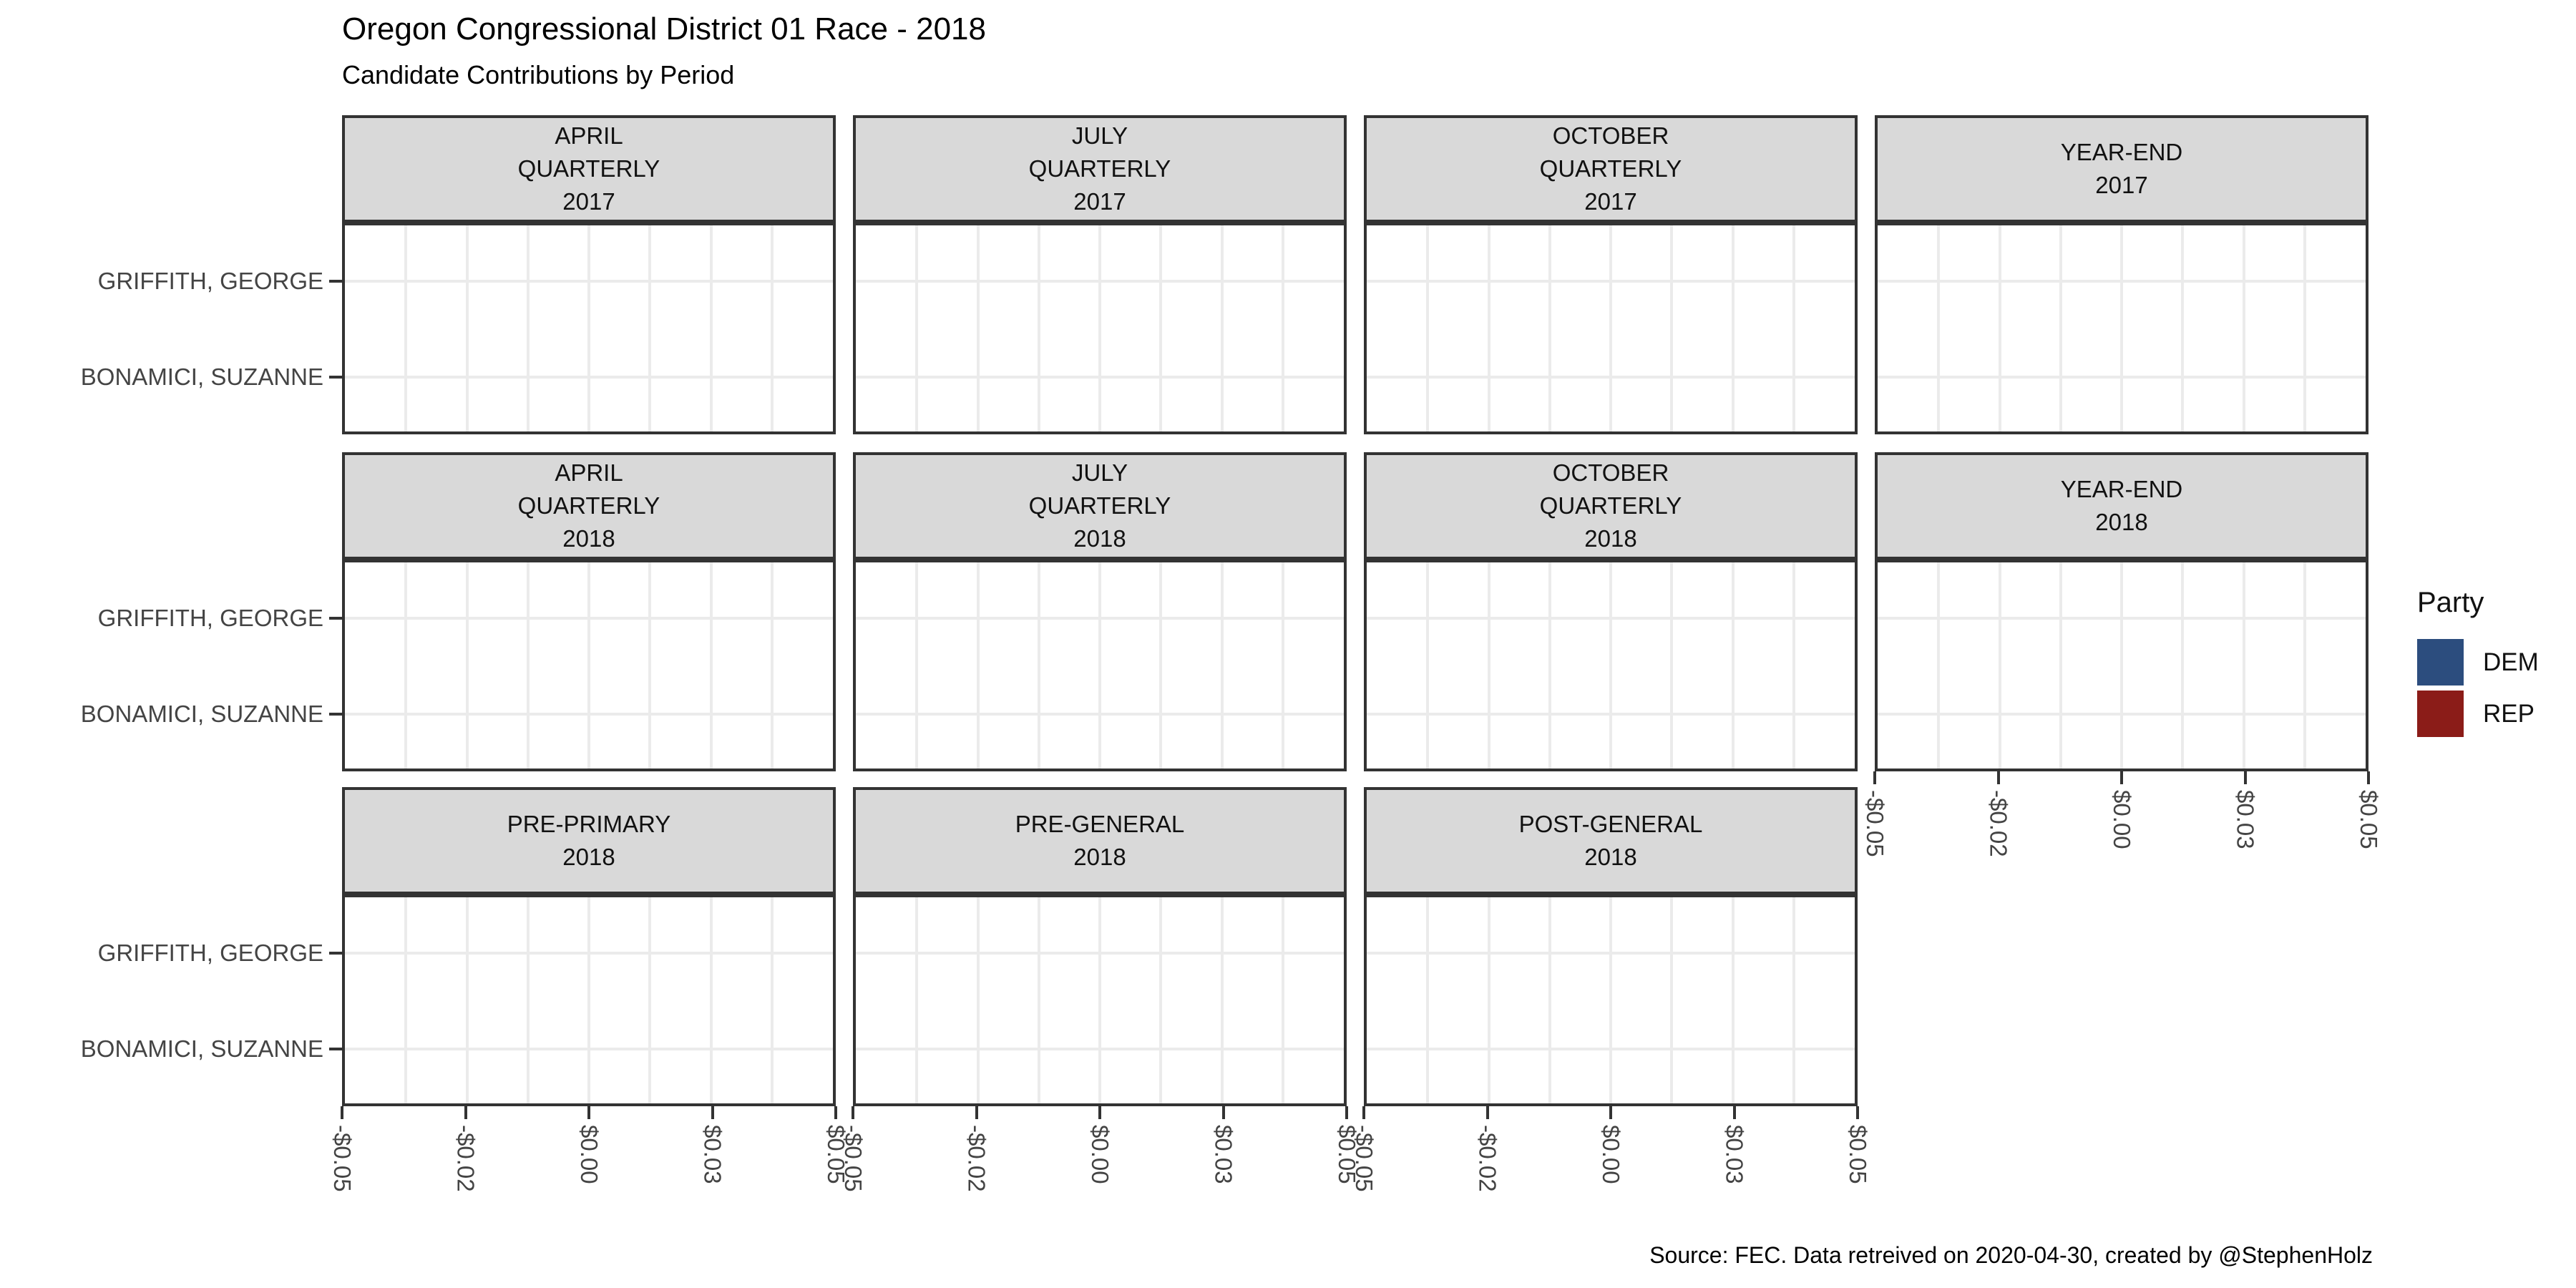 This screenshot has height=1288, width=2576. I want to click on facet-strip: APRIL QUARTERLY 2018, so click(589, 506).